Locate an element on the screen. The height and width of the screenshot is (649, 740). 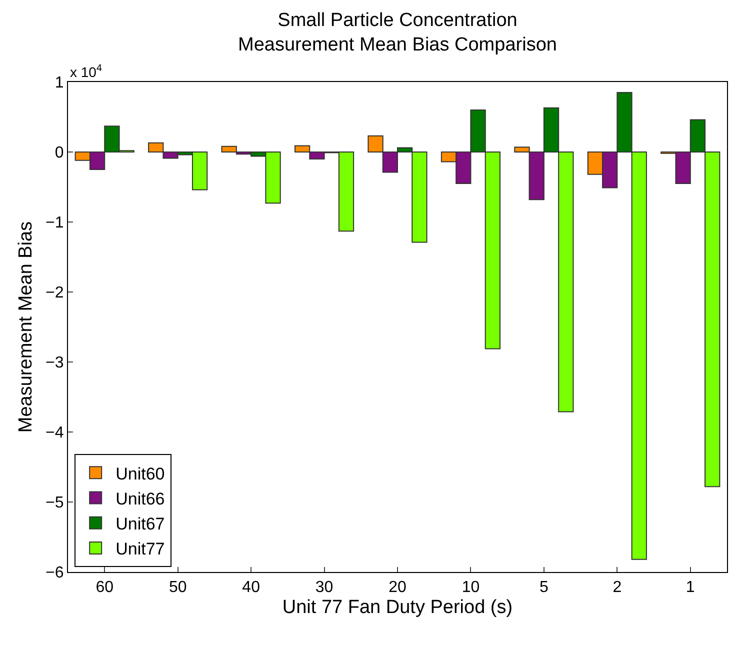
legend-label: Unit77 is located at coordinates (140, 549).